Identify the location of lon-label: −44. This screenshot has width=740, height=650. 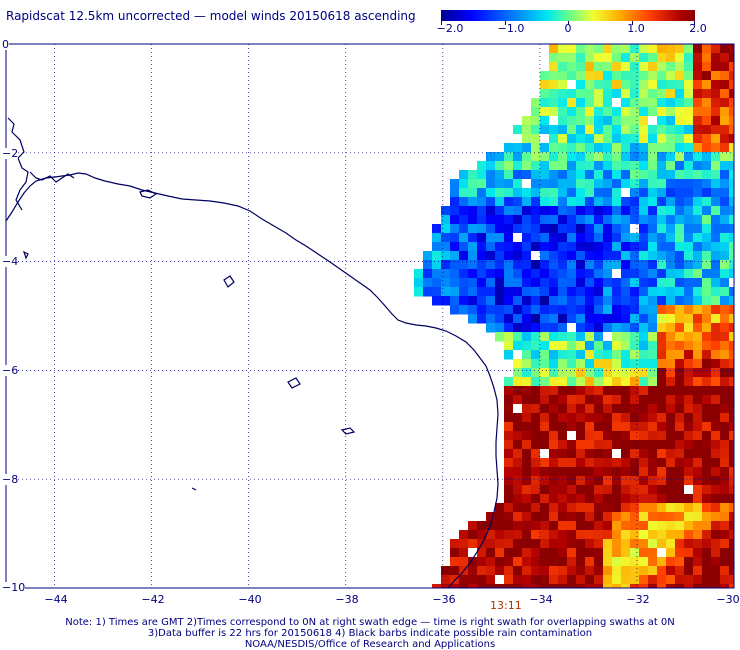
(56, 599).